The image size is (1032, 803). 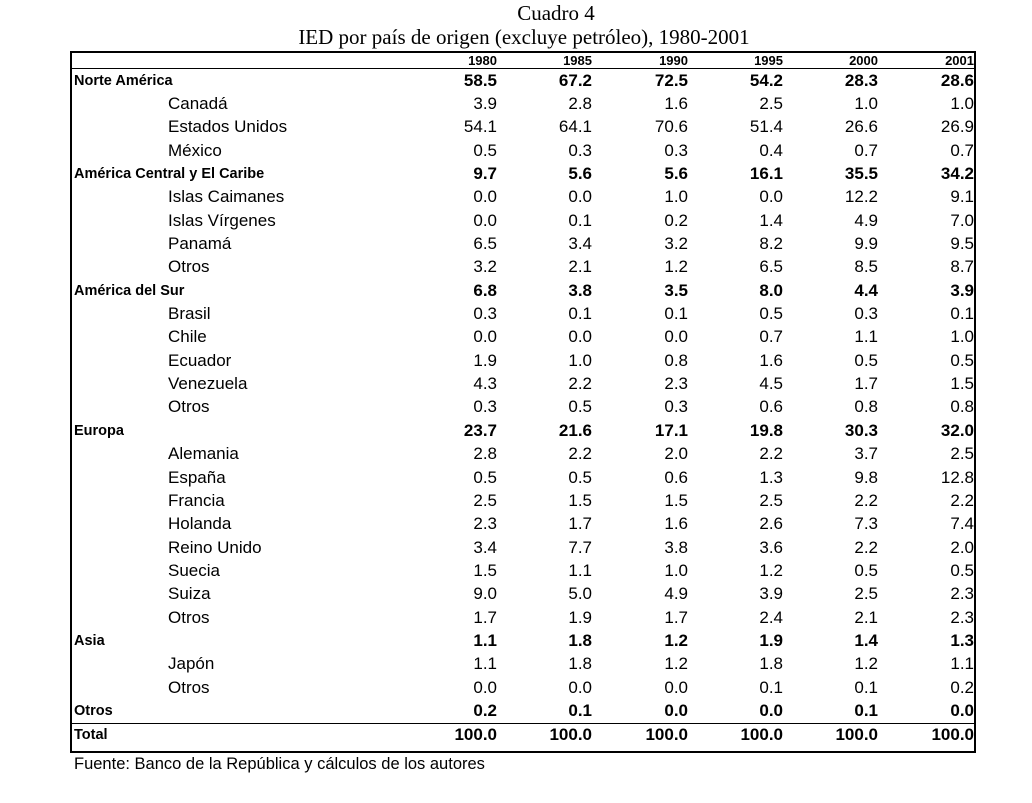 What do you see at coordinates (197, 477) in the screenshot?
I see `row-label: España` at bounding box center [197, 477].